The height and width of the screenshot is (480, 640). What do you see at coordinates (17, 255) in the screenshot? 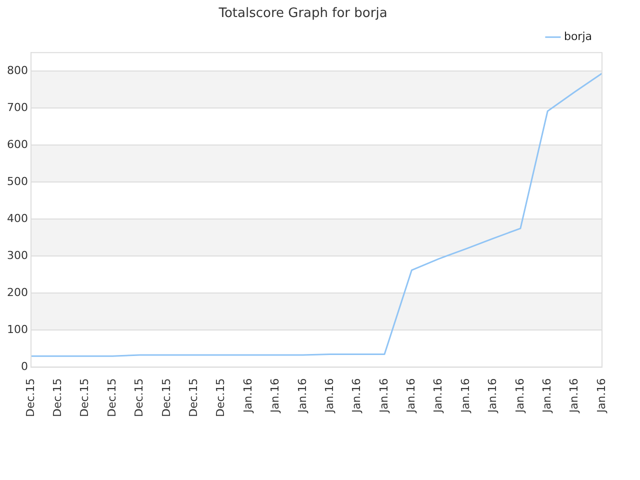
I see `y-tick-label: 300` at bounding box center [17, 255].